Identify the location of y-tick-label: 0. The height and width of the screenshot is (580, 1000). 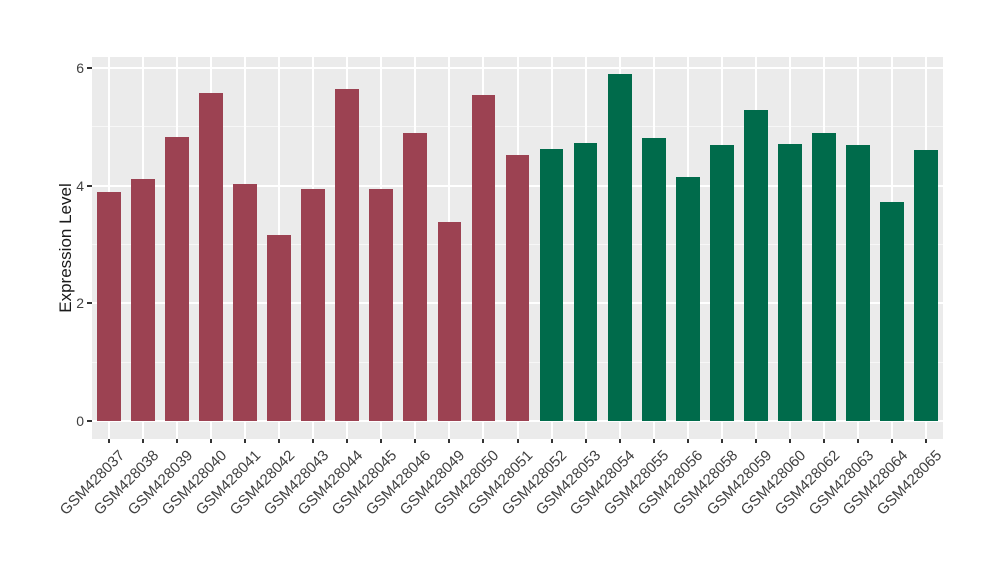
(80, 420).